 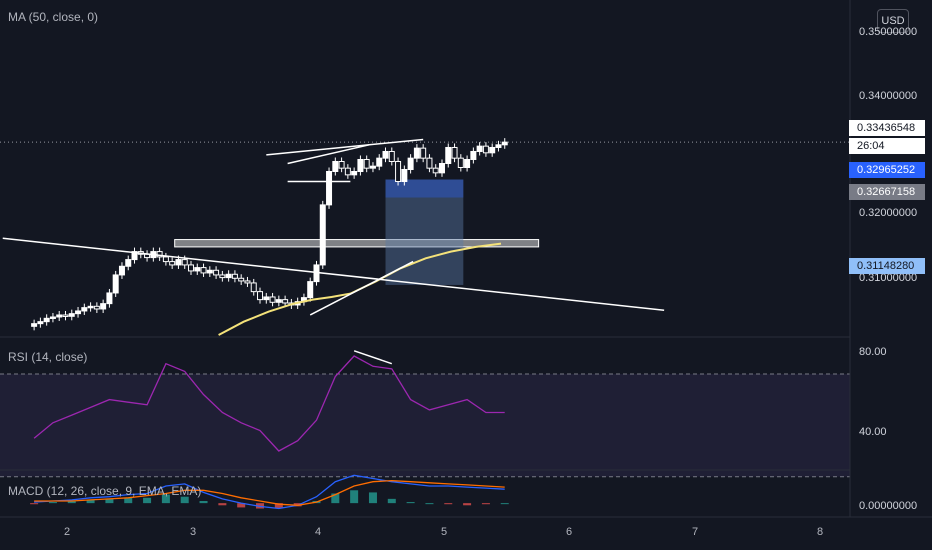 I want to click on rsi-tick-label: 40.00, so click(x=873, y=432).